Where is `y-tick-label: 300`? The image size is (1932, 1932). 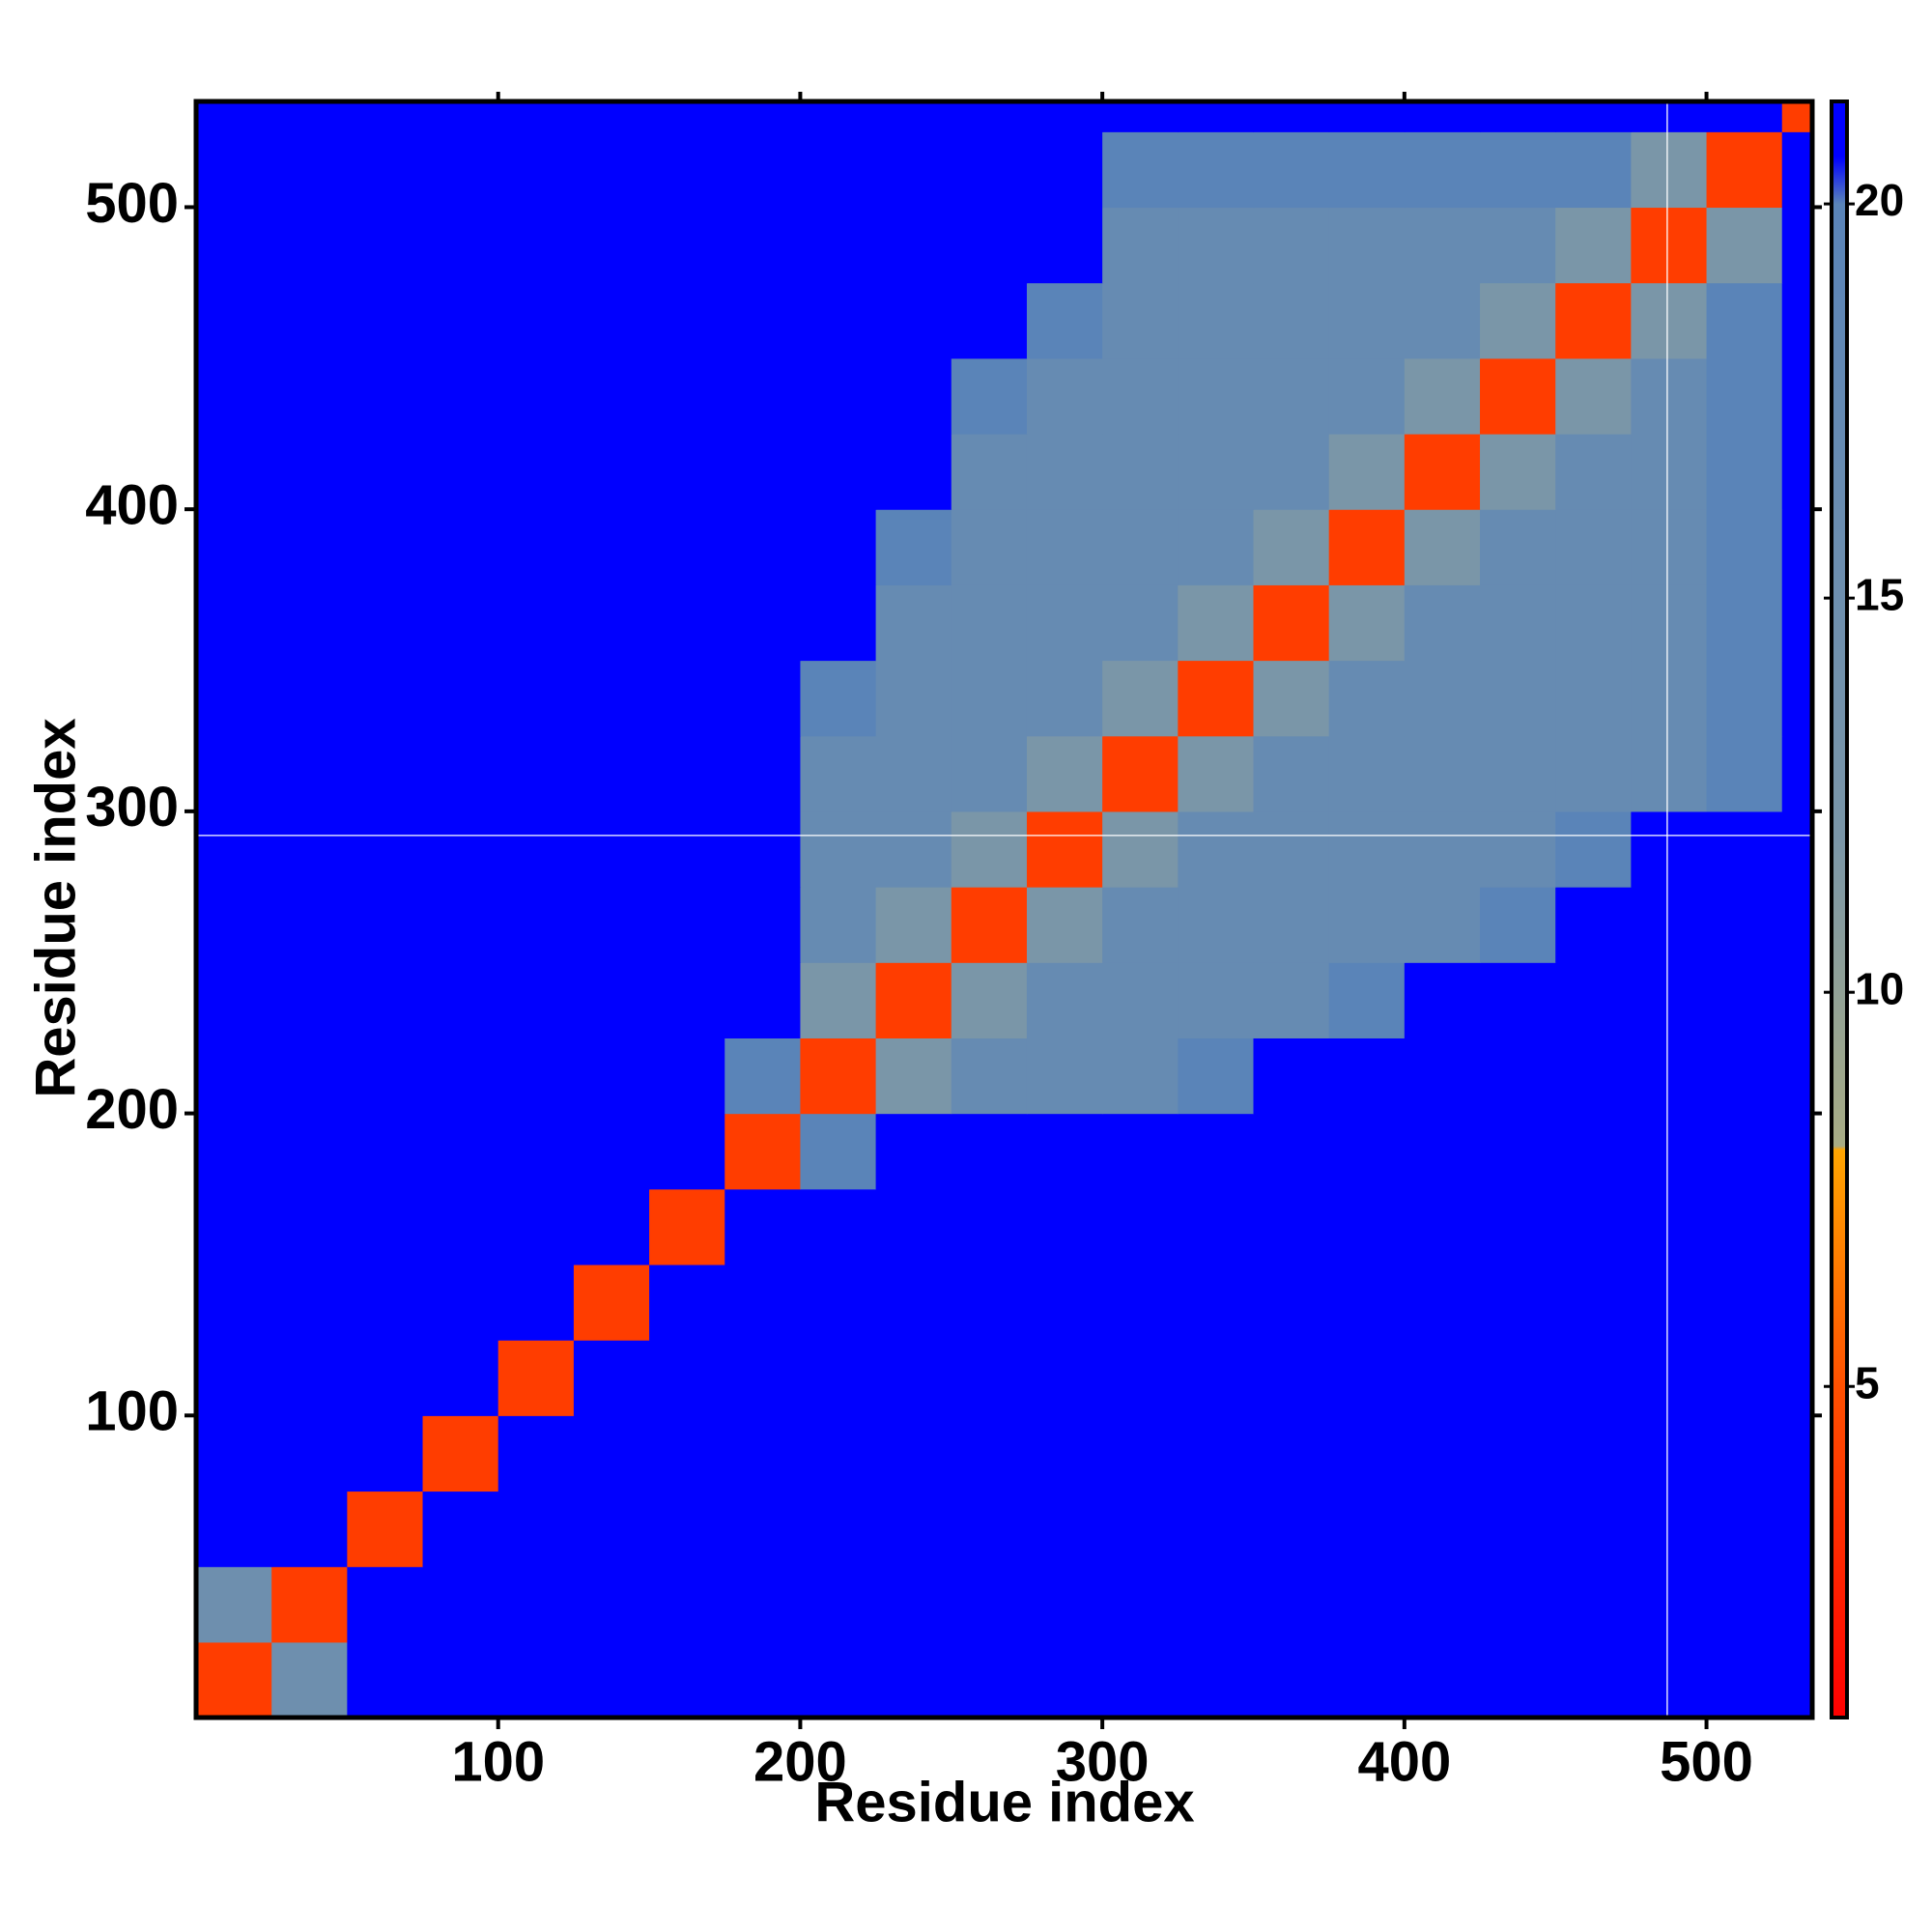
y-tick-label: 300 is located at coordinates (132, 807).